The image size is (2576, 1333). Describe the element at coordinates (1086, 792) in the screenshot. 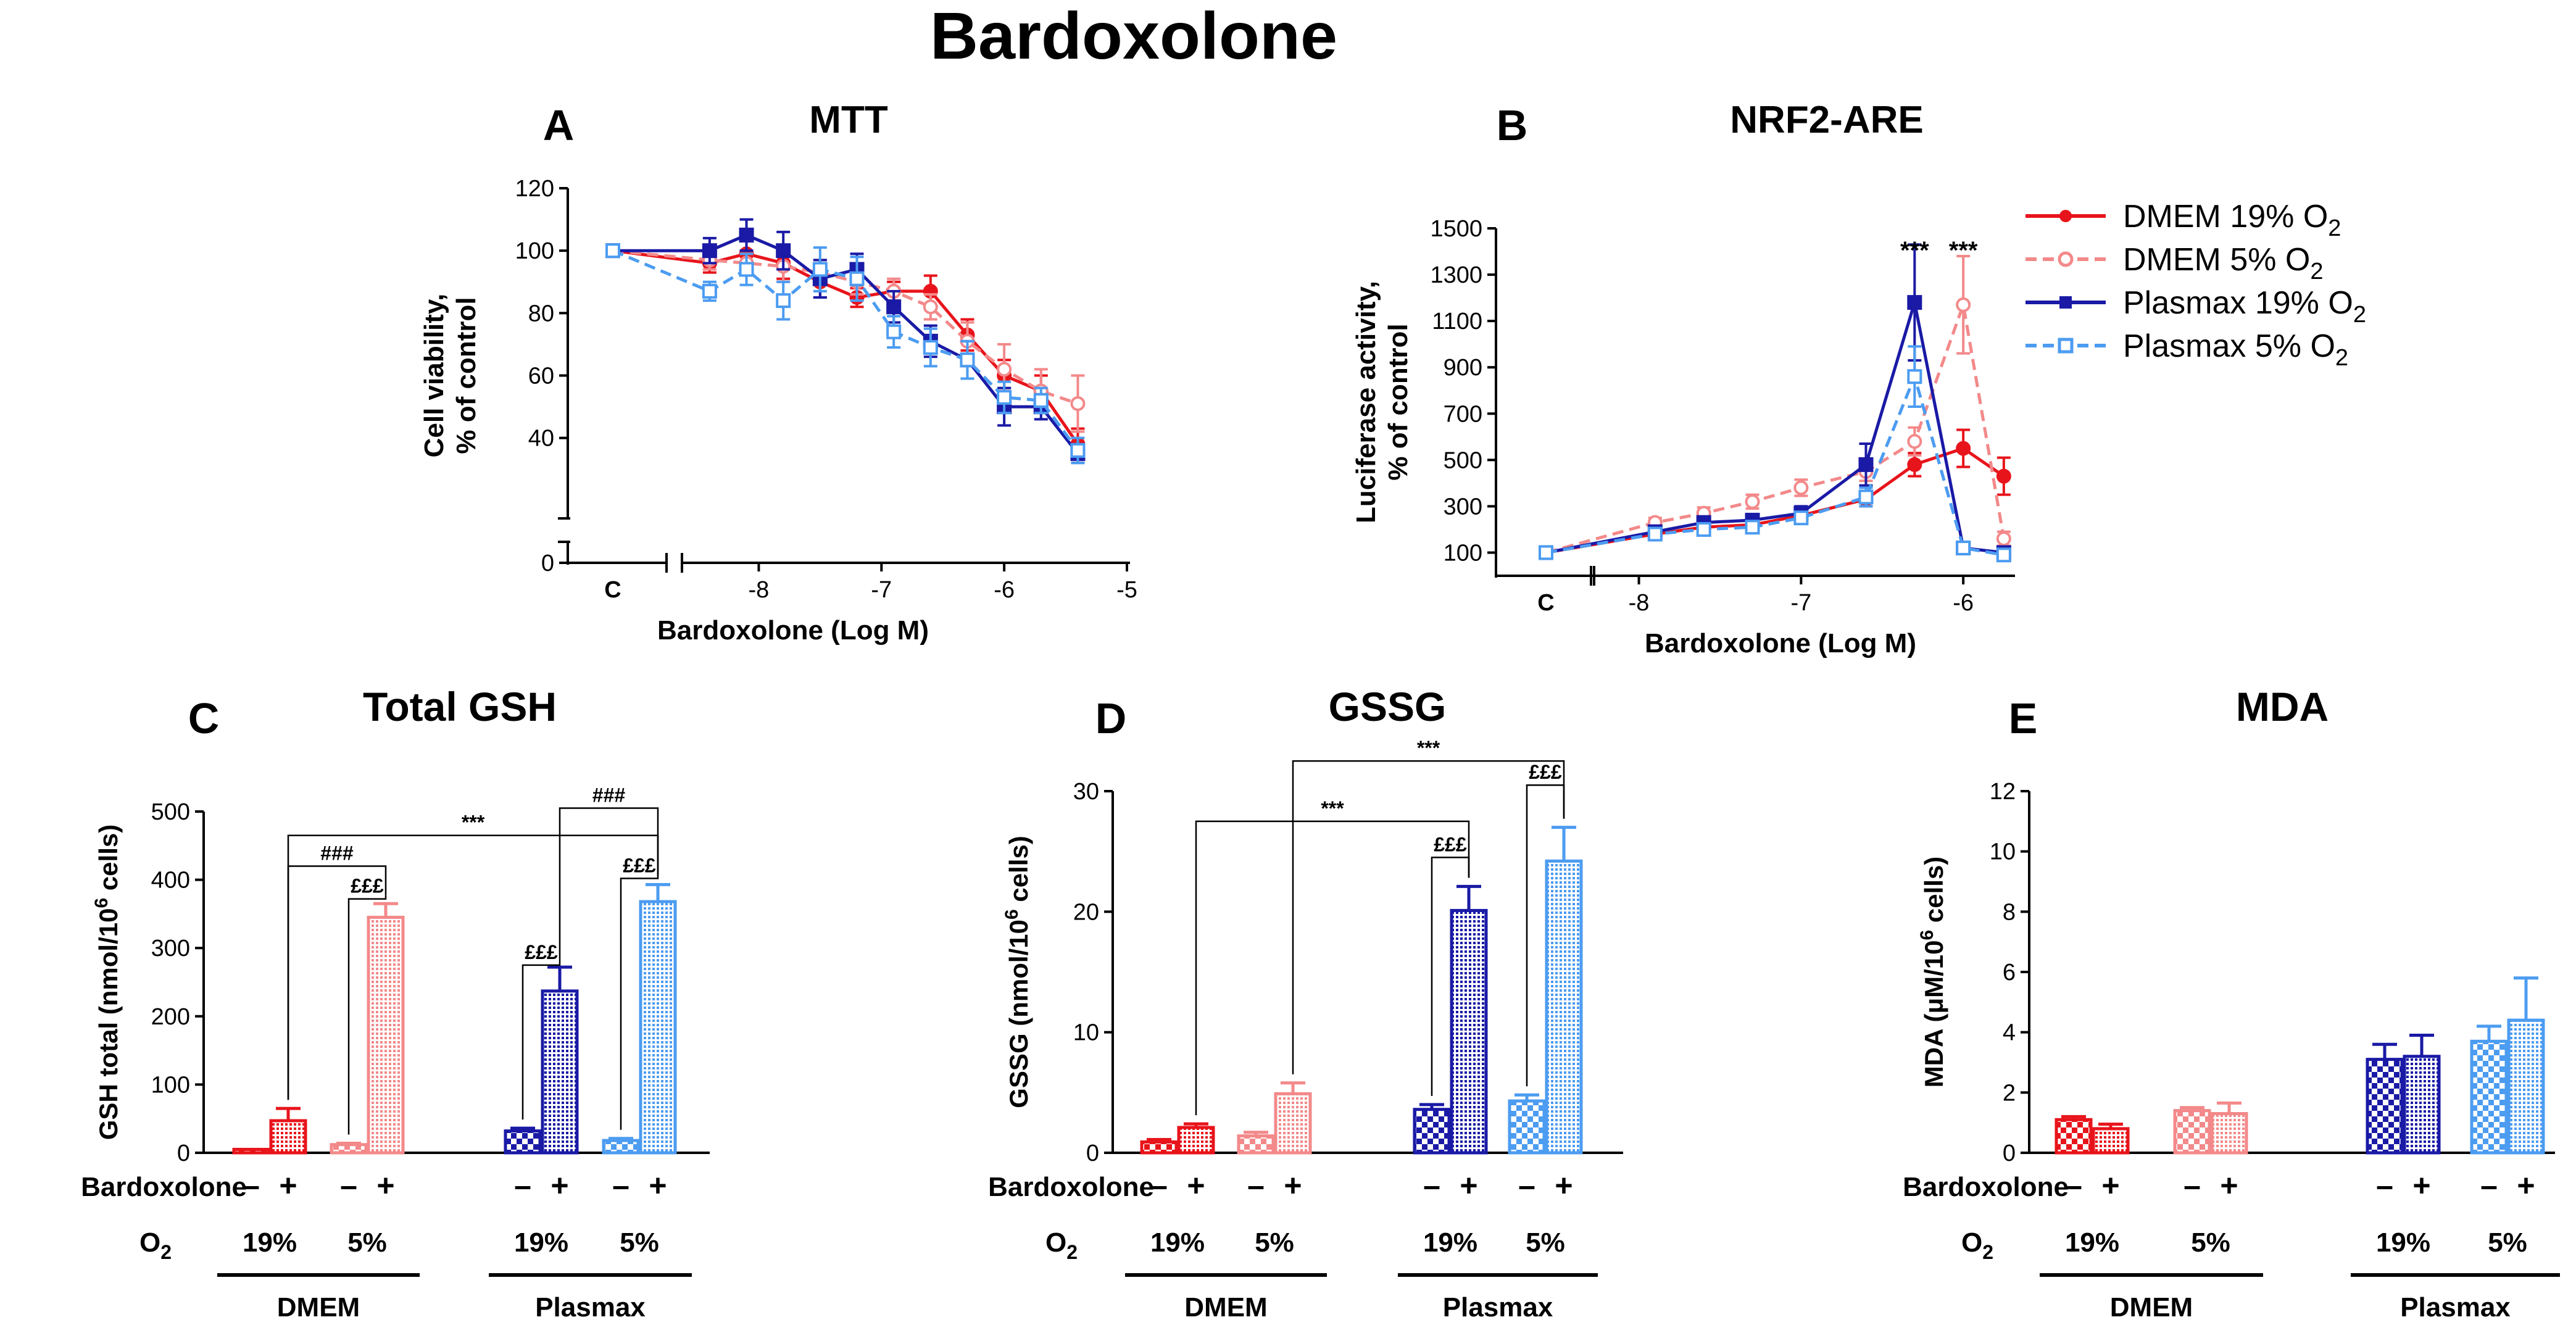

I see `gssg-y-tick-label: 30` at that location.